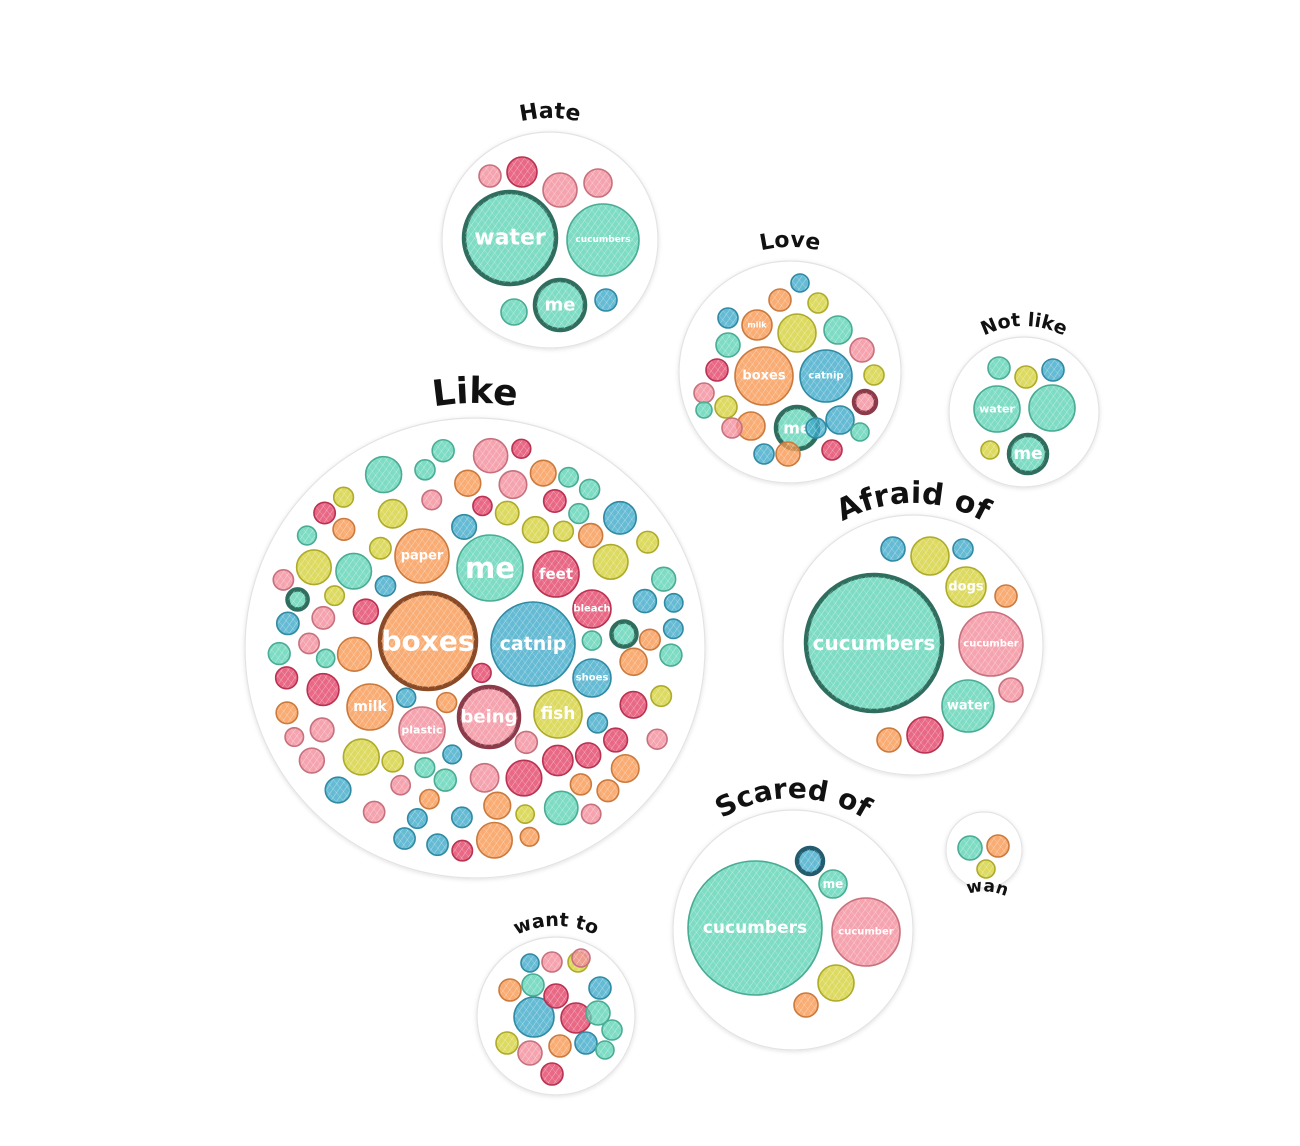  What do you see at coordinates (592, 678) in the screenshot?
I see `bubble-shoes: shoes` at bounding box center [592, 678].